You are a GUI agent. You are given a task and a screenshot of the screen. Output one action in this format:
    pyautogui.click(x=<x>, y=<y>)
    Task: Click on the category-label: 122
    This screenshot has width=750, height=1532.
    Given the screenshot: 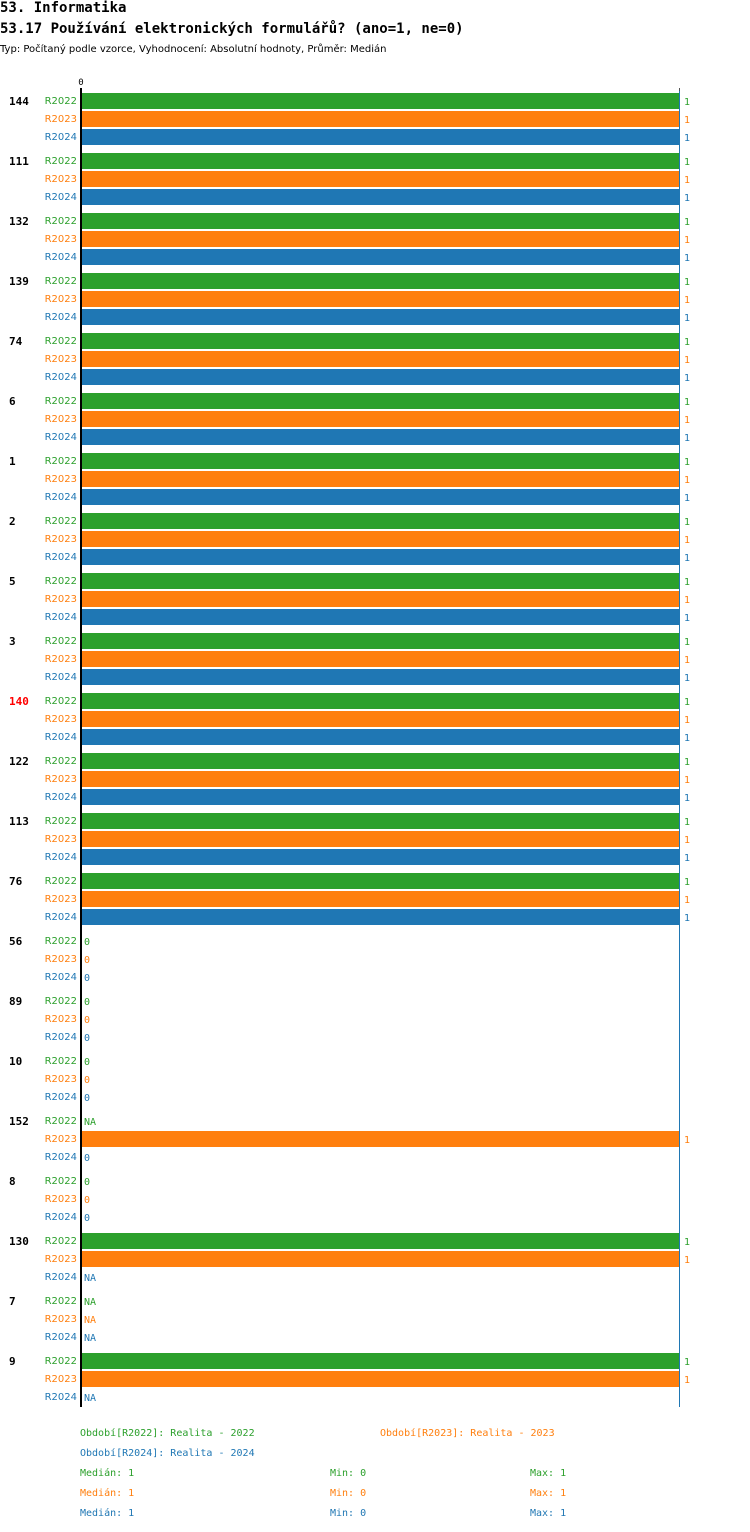 What is the action you would take?
    pyautogui.click(x=19, y=761)
    